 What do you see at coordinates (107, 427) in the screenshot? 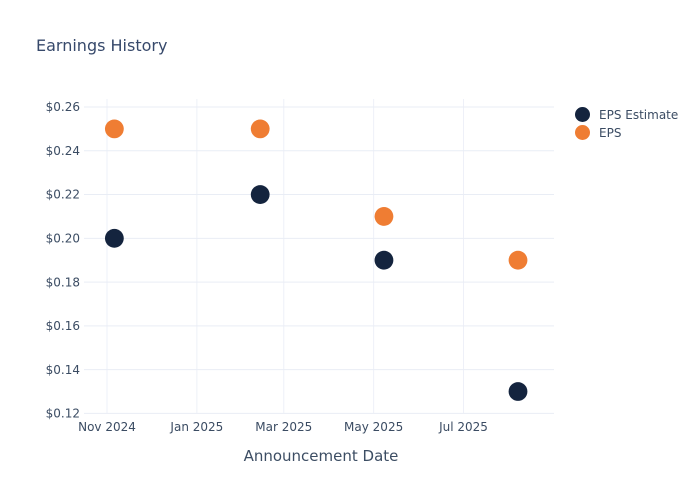
I see `x-tick-label: Nov 2024` at bounding box center [107, 427].